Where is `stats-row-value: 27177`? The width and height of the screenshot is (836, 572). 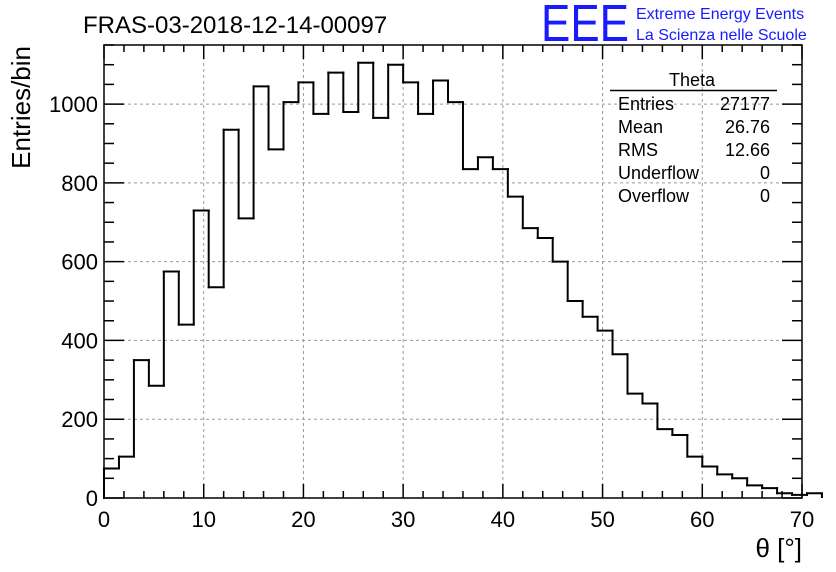 stats-row-value: 27177 is located at coordinates (745, 104).